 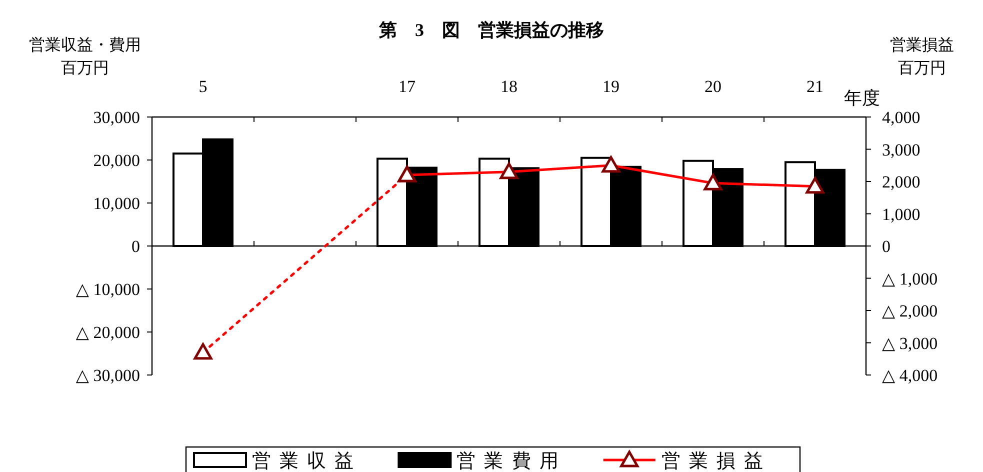 I want to click on y-tick-label: 0, so click(x=136, y=246).